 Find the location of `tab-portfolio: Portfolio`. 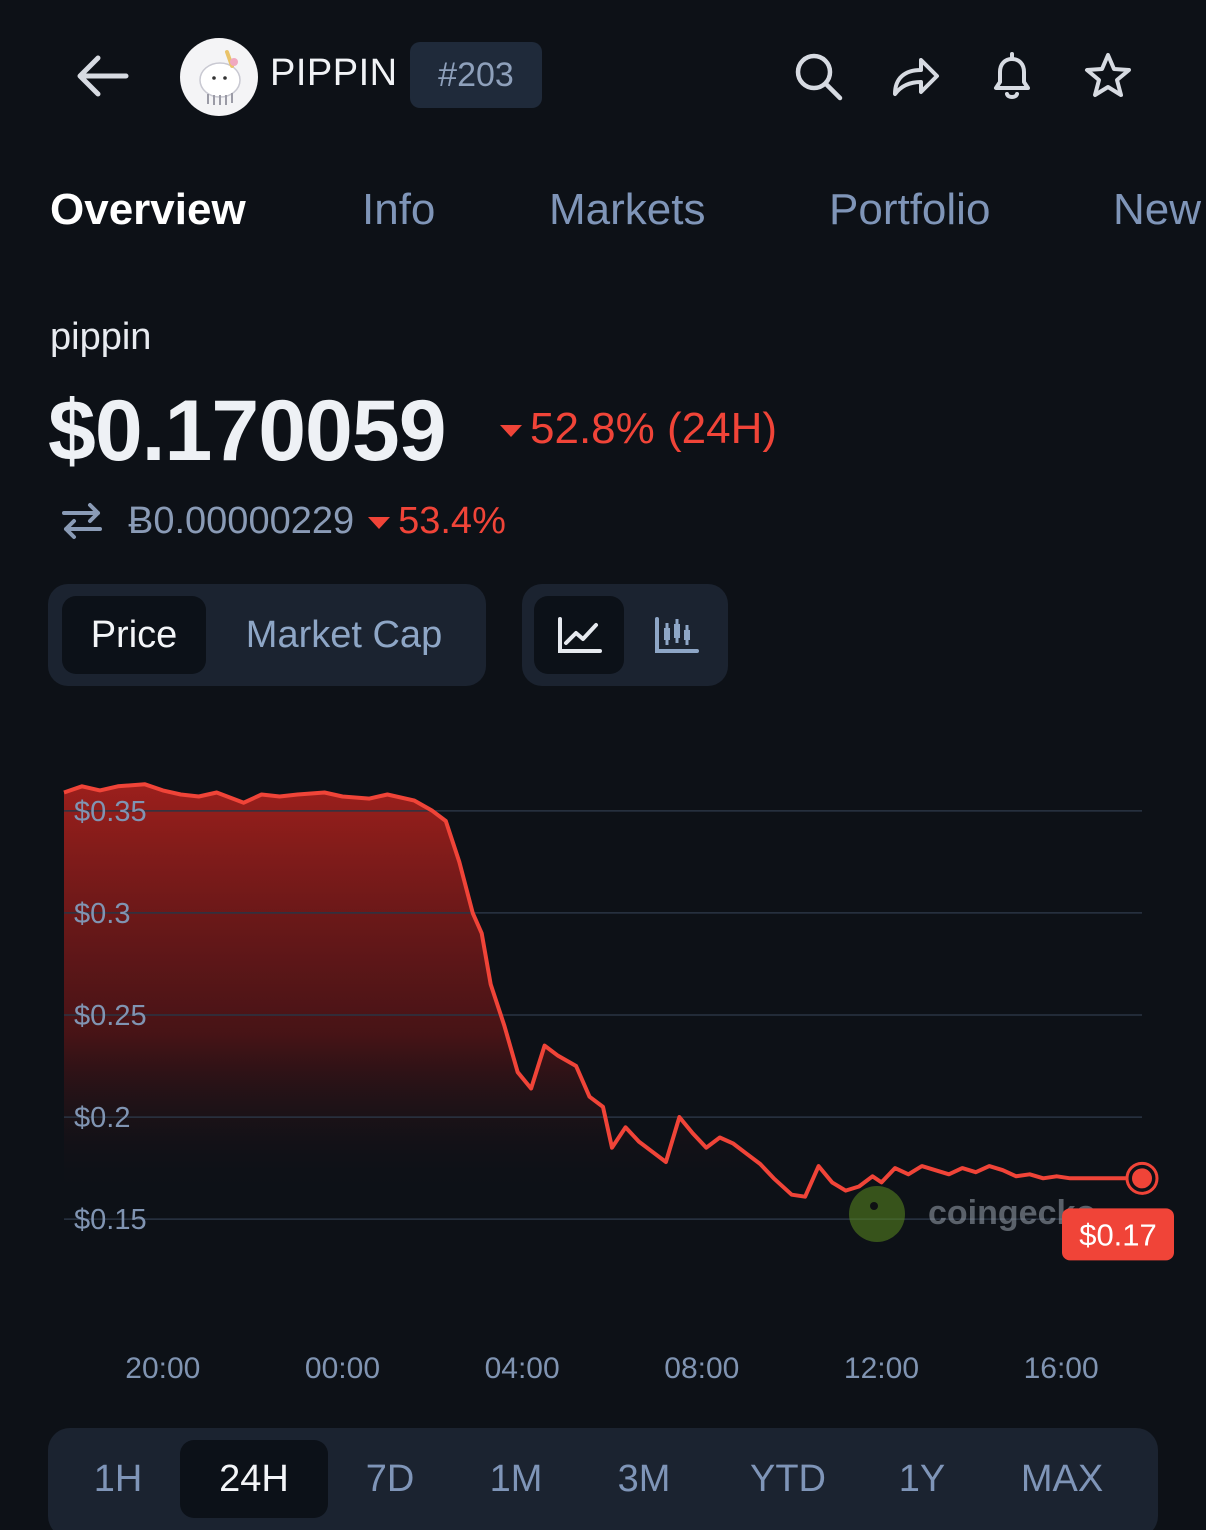

tab-portfolio: Portfolio is located at coordinates (910, 209).